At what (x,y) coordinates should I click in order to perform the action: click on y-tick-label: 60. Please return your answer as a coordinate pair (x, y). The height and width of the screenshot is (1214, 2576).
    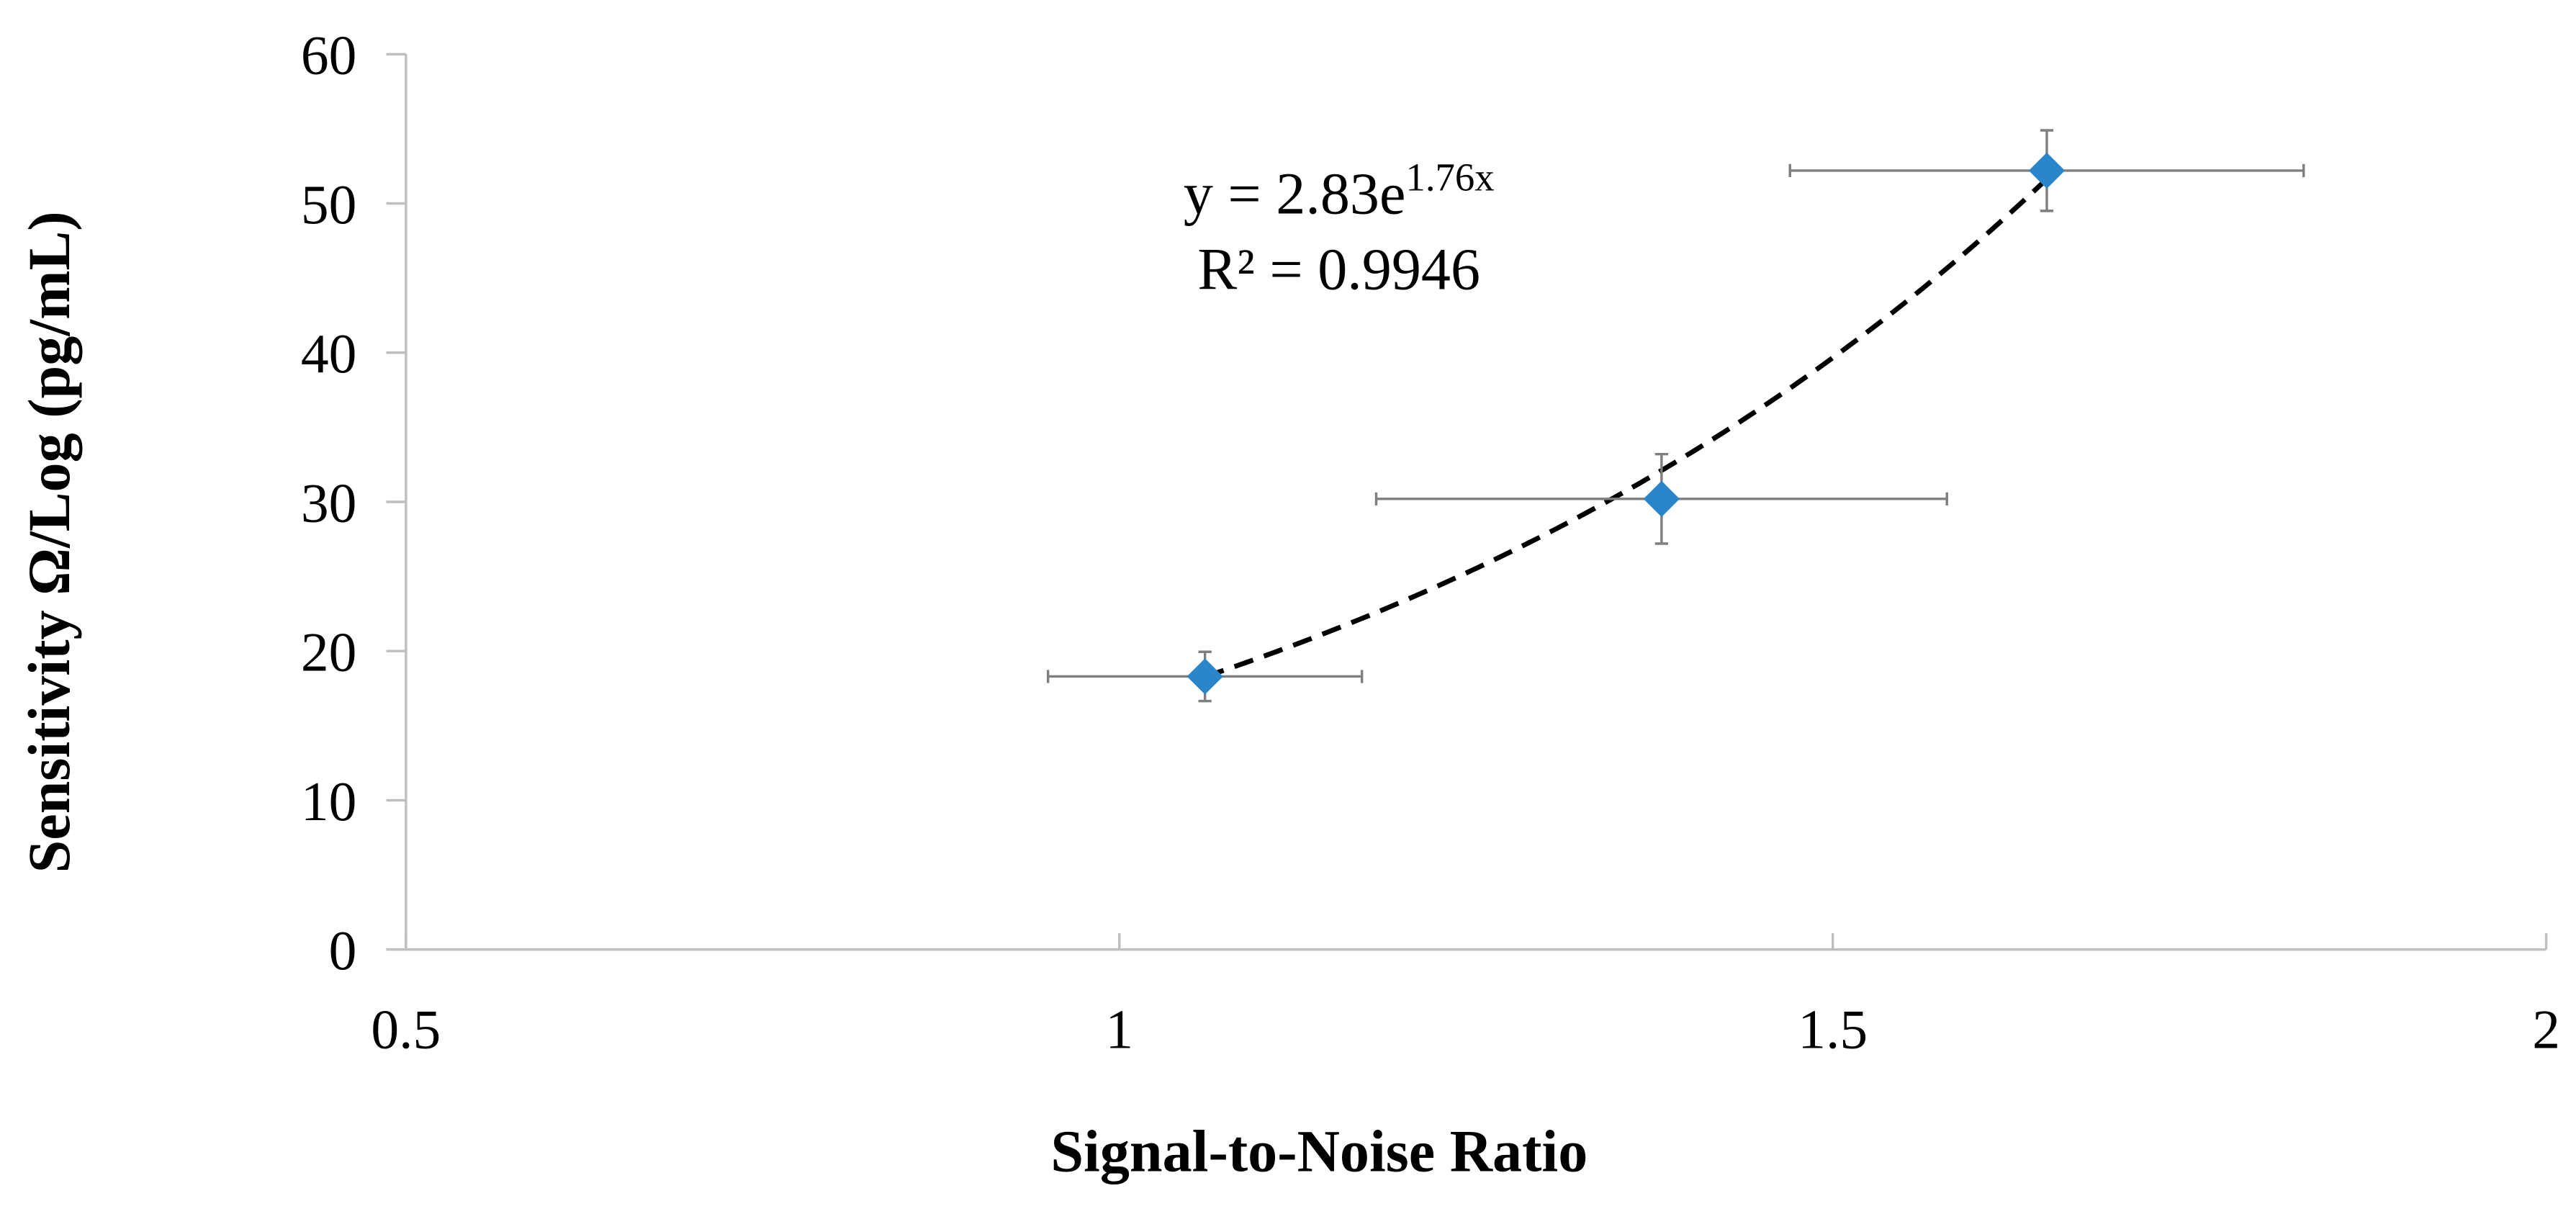
    Looking at the image, I should click on (329, 55).